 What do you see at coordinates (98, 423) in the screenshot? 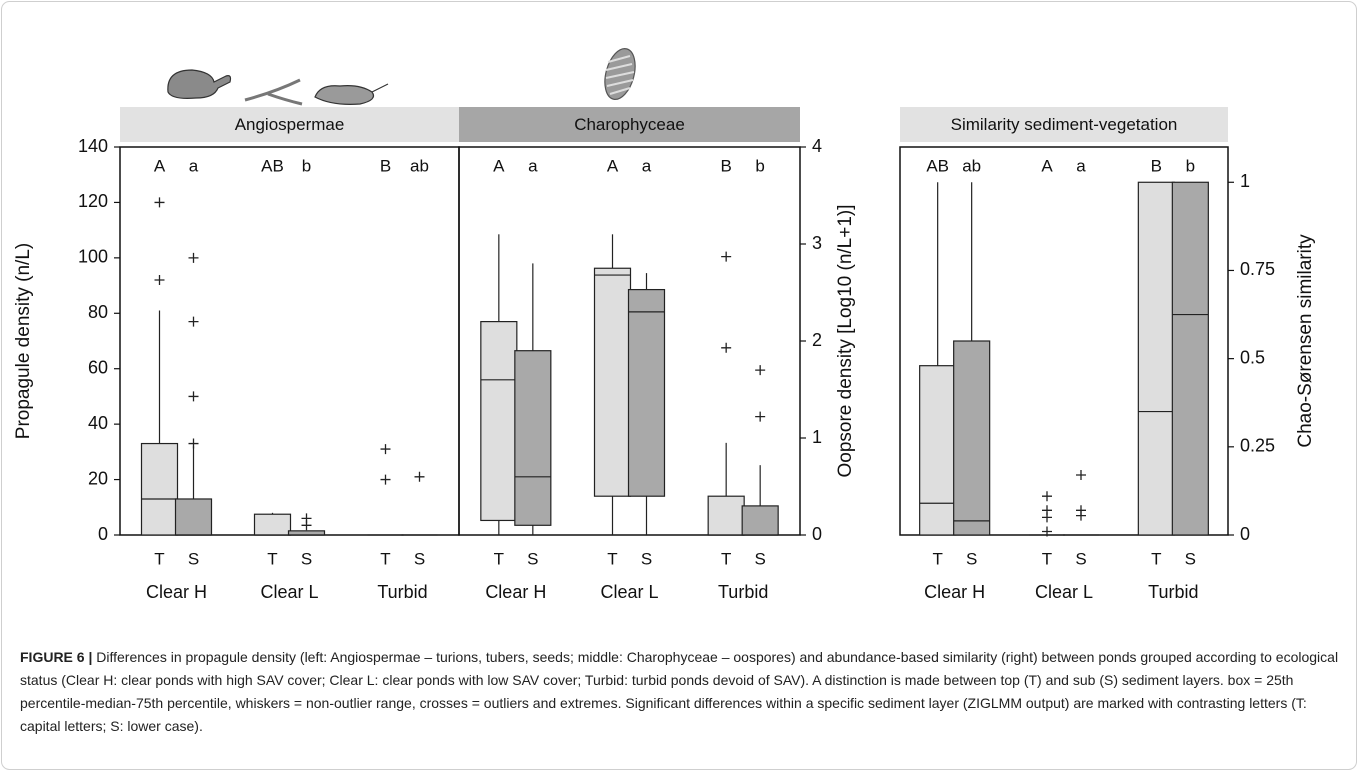
I see `y-tick-label: 40` at bounding box center [98, 423].